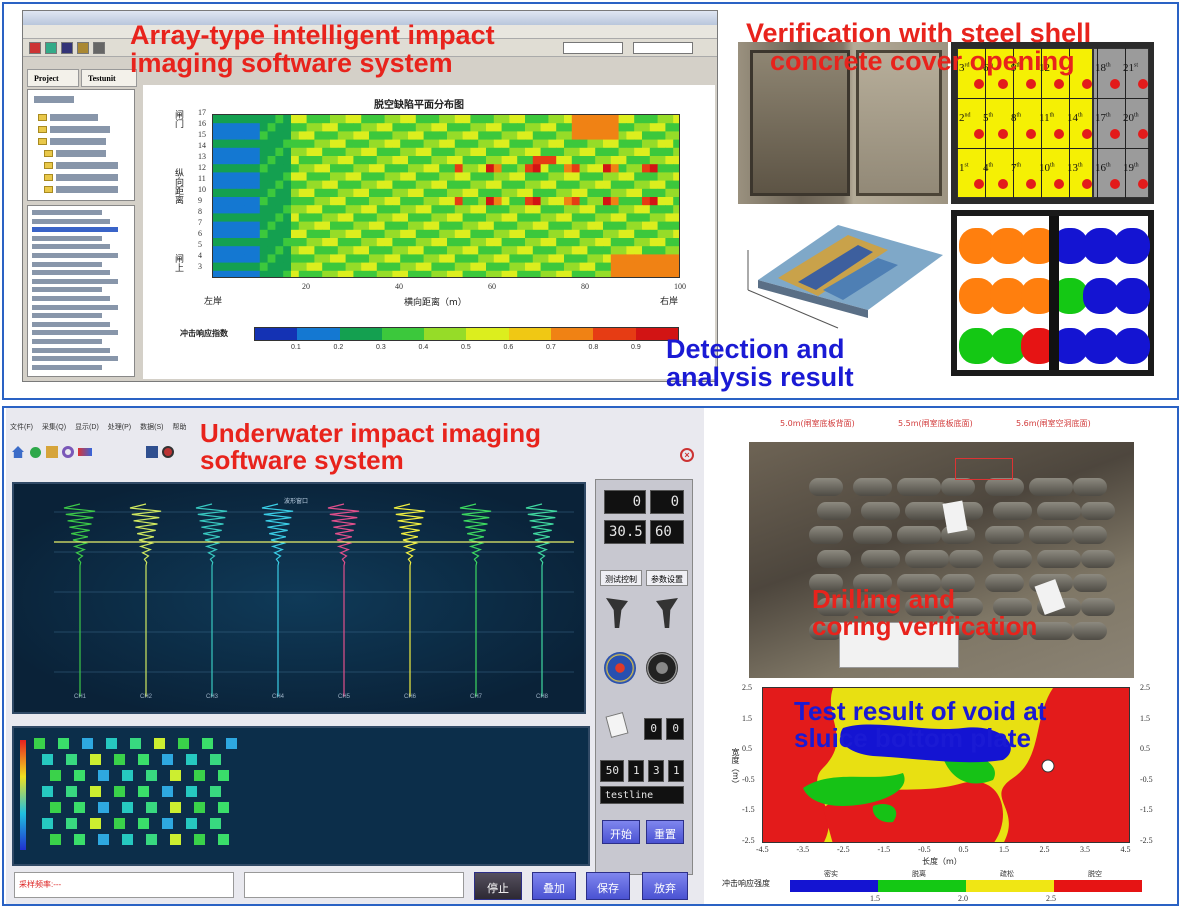 This screenshot has height=908, width=1181. Describe the element at coordinates (343, 600) in the screenshot. I see `waveform-trace` at that location.